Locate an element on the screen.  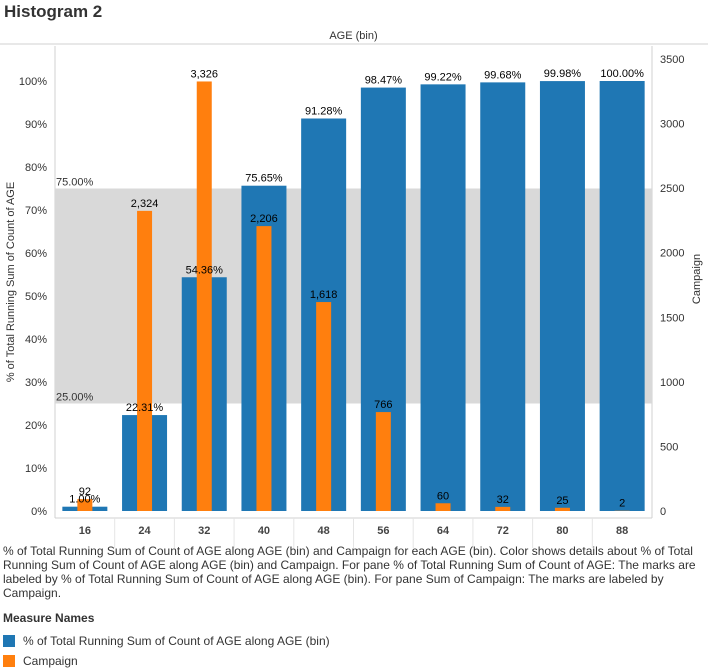
data-label-campaign: 25 is located at coordinates (562, 501).